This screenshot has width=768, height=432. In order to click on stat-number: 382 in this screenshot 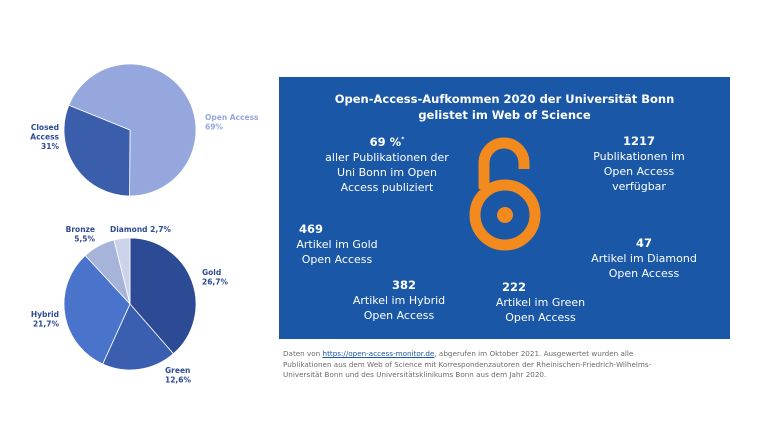, I will do `click(404, 285)`.